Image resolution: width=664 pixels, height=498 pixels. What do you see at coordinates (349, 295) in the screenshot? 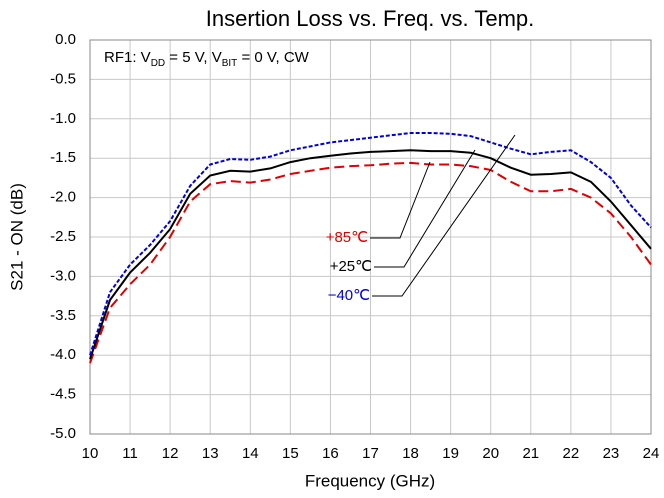
I see `series-label: −40℃` at bounding box center [349, 295].